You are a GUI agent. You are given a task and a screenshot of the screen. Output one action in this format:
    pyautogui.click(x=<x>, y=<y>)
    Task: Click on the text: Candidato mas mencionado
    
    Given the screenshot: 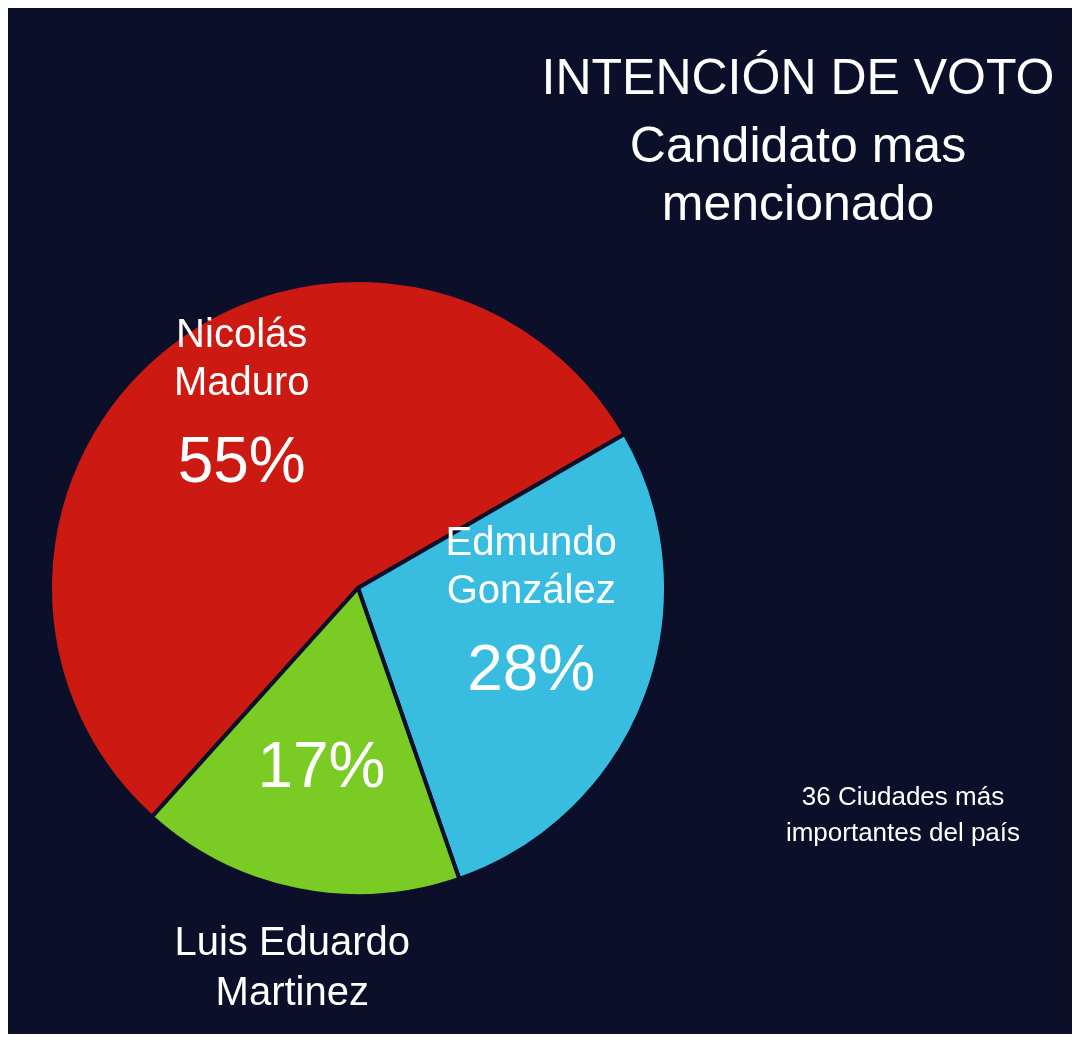 What is the action you would take?
    pyautogui.click(x=798, y=174)
    